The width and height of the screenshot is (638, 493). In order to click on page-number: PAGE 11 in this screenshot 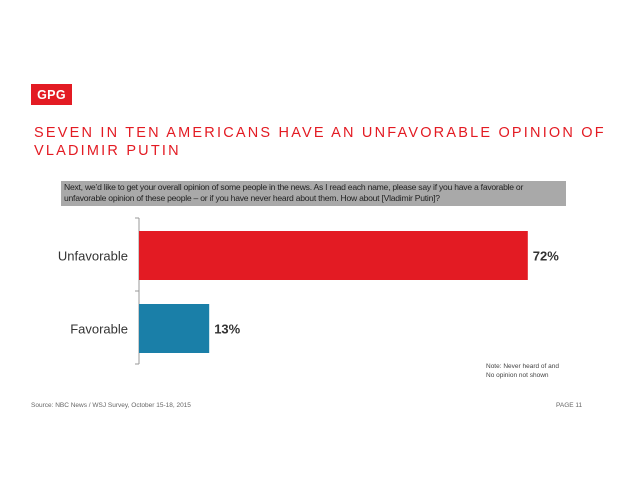, I will do `click(569, 405)`.